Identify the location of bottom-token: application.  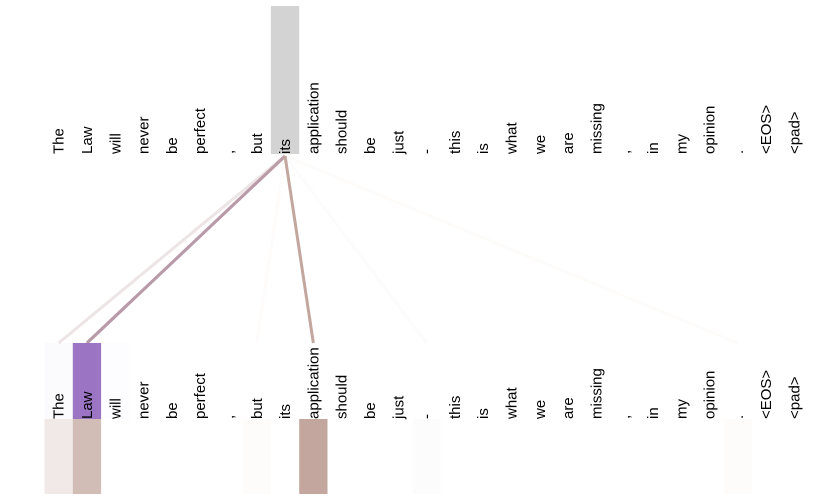
(313, 383).